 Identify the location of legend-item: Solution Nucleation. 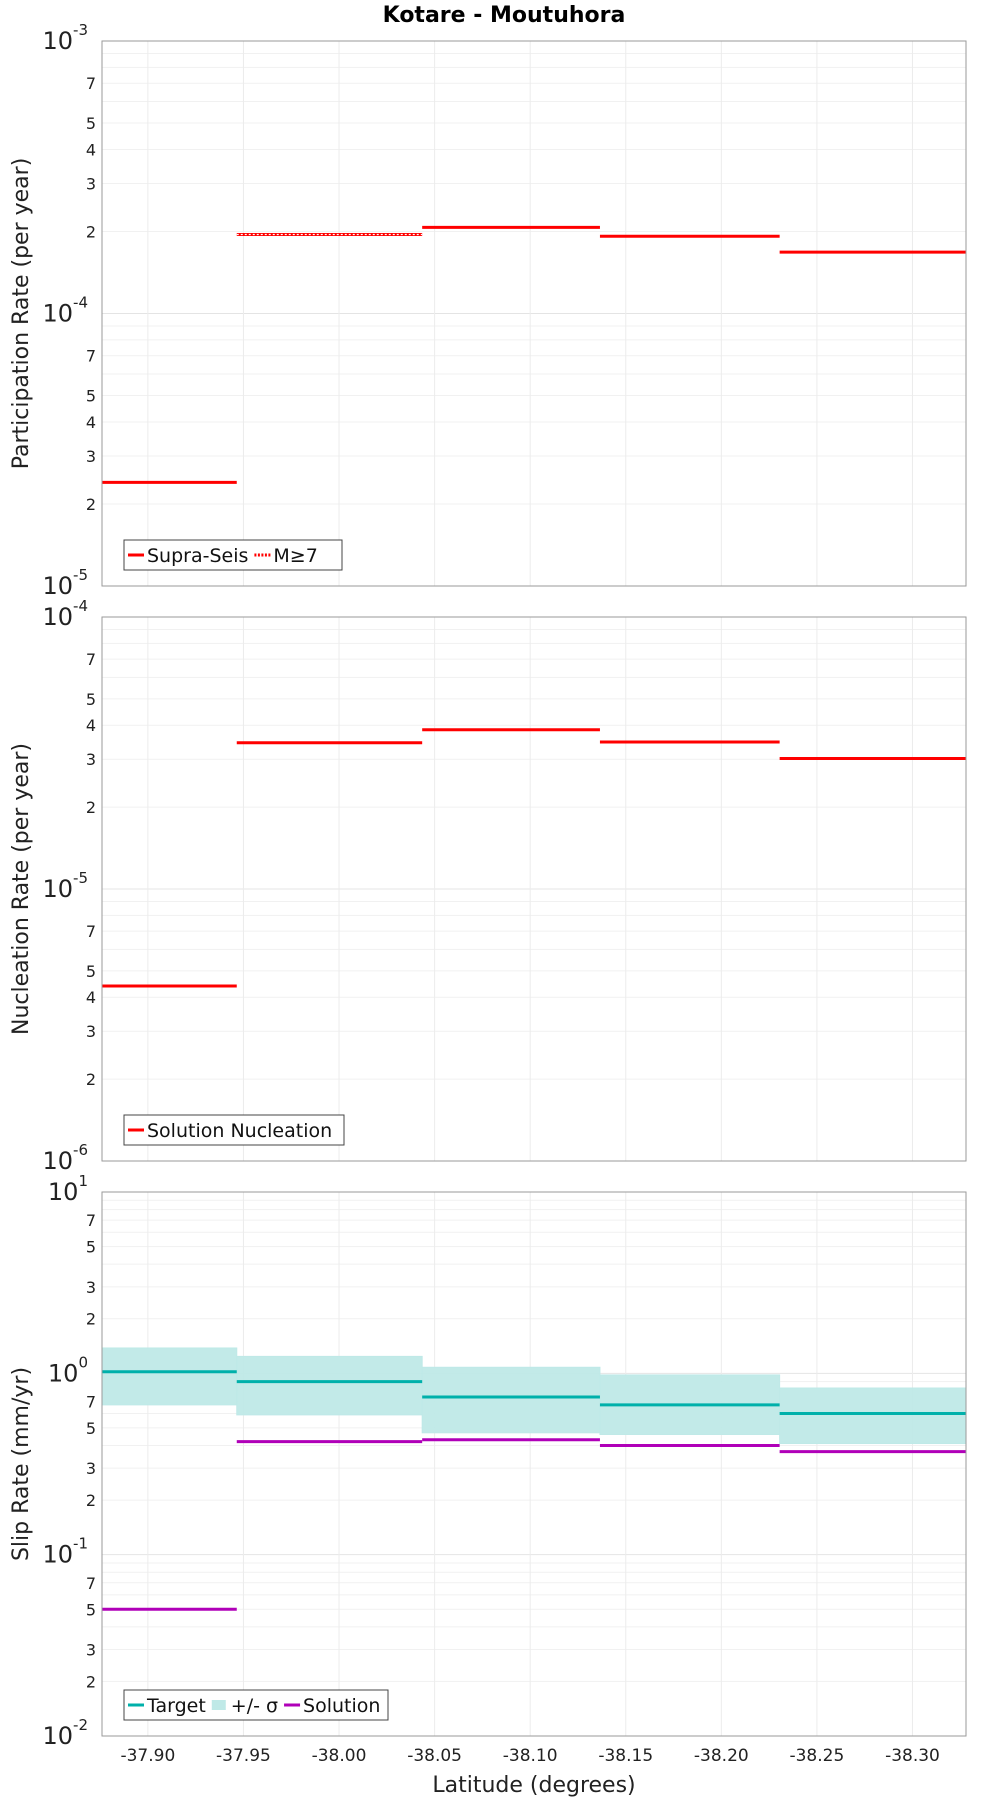
(230, 1131).